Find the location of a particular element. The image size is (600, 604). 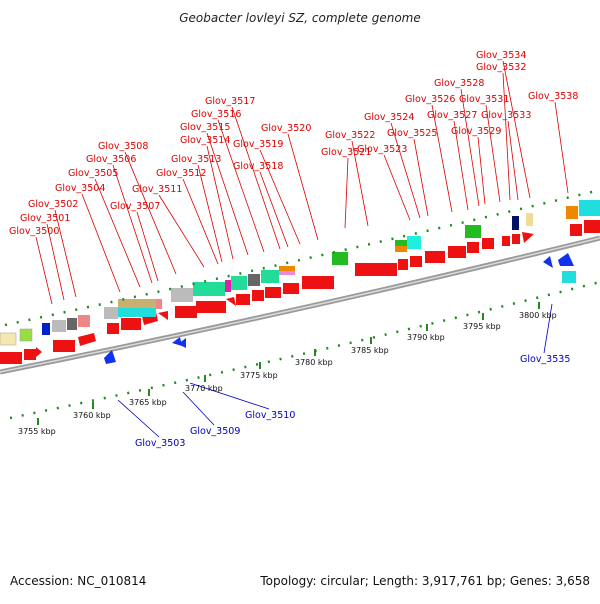

gene-label-forward: Glov_3508 is located at coordinates (123, 146).